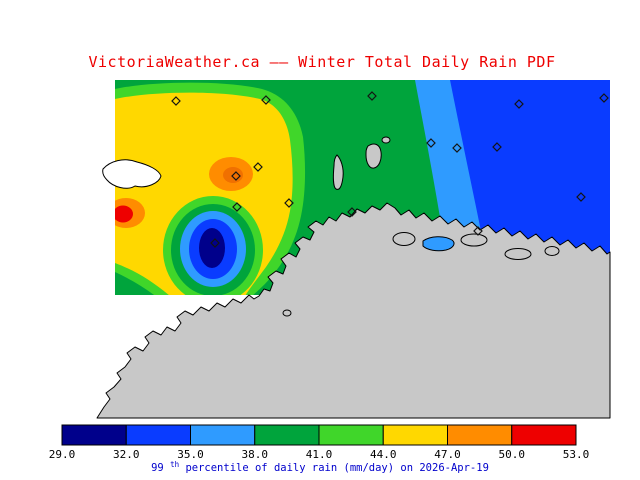  Describe the element at coordinates (62, 454) in the screenshot. I see `colorbar-tick-label: 29.0` at that location.